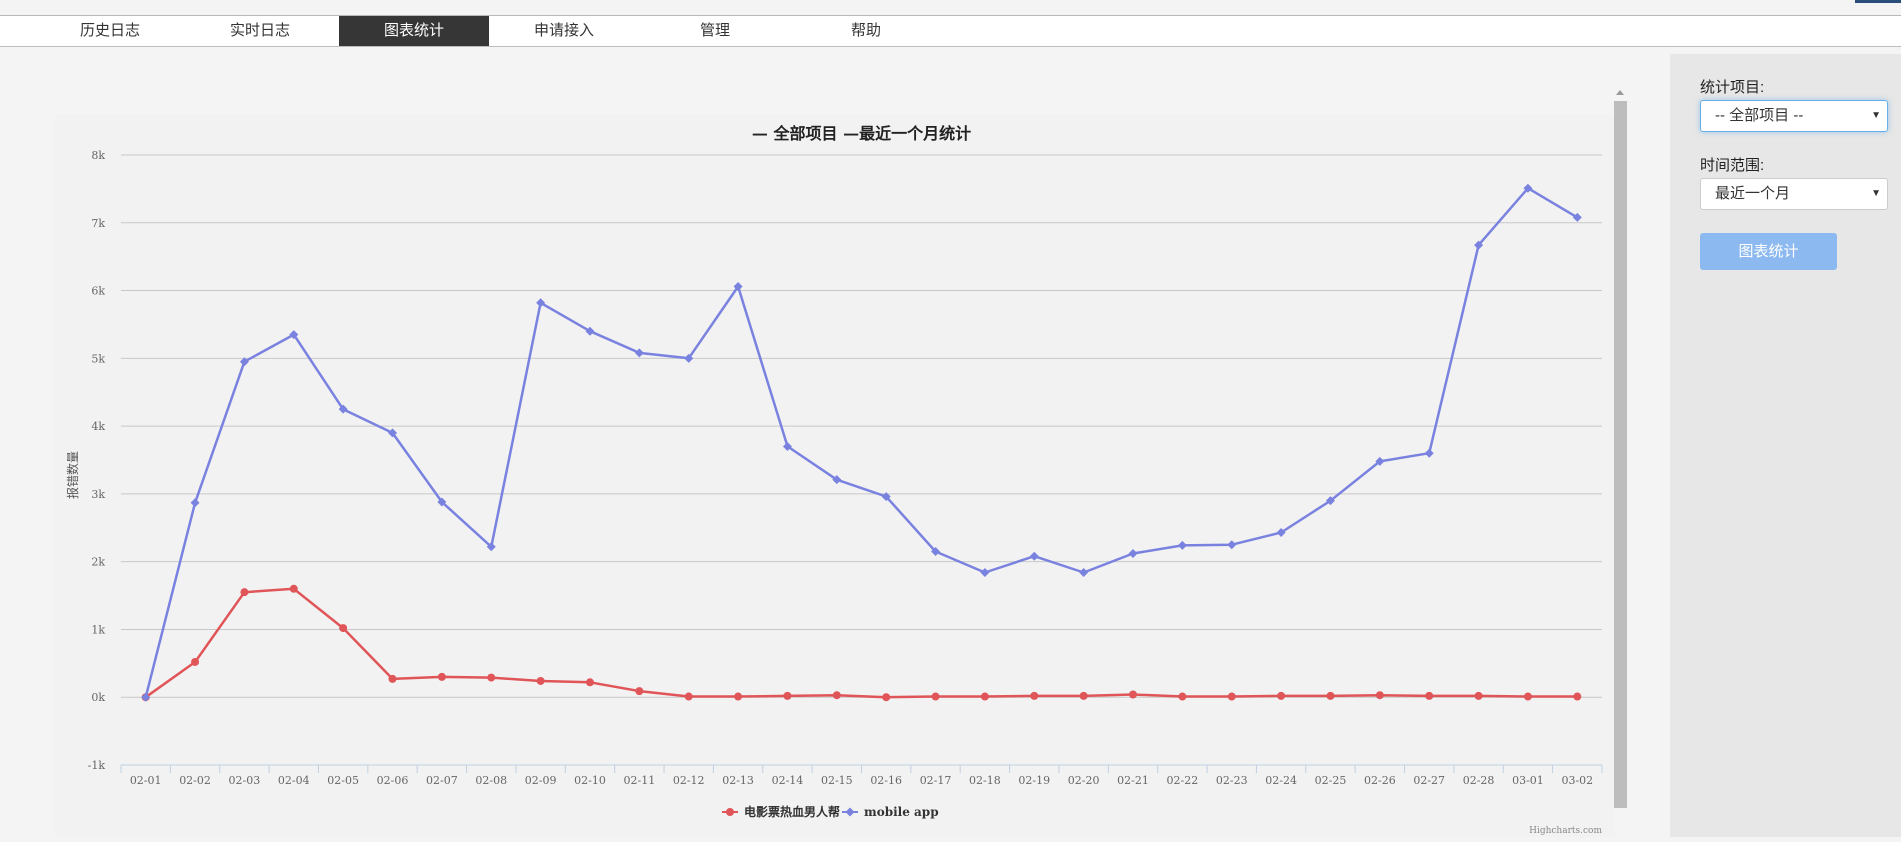  What do you see at coordinates (714, 30) in the screenshot?
I see `tab-manage: 管理` at bounding box center [714, 30].